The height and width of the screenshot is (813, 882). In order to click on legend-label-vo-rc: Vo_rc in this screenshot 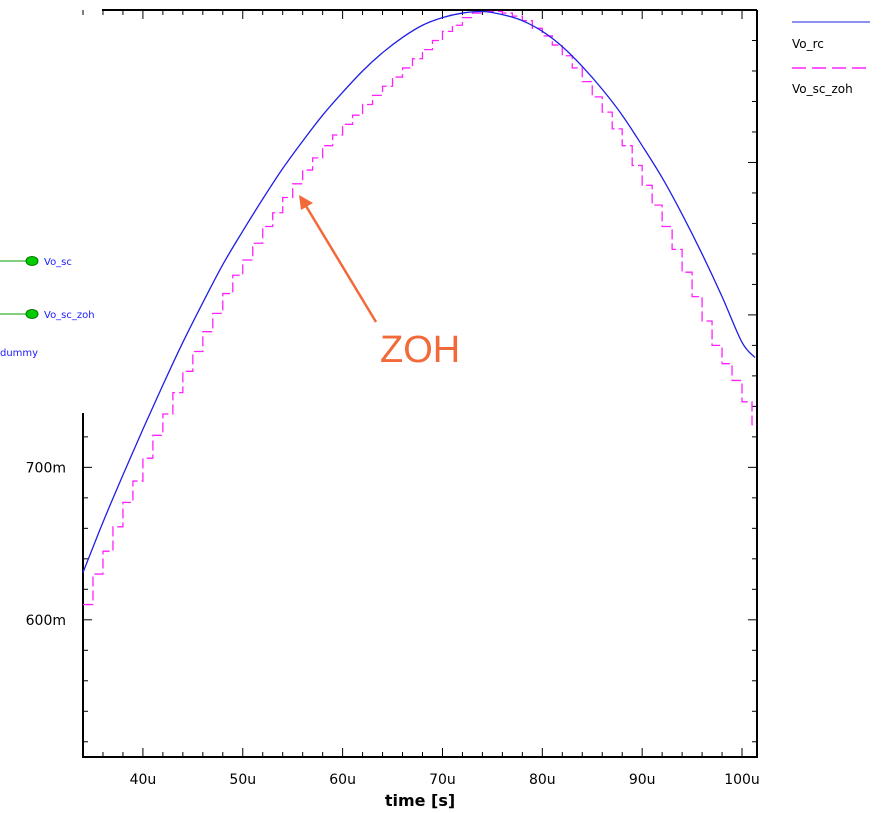, I will do `click(808, 44)`.